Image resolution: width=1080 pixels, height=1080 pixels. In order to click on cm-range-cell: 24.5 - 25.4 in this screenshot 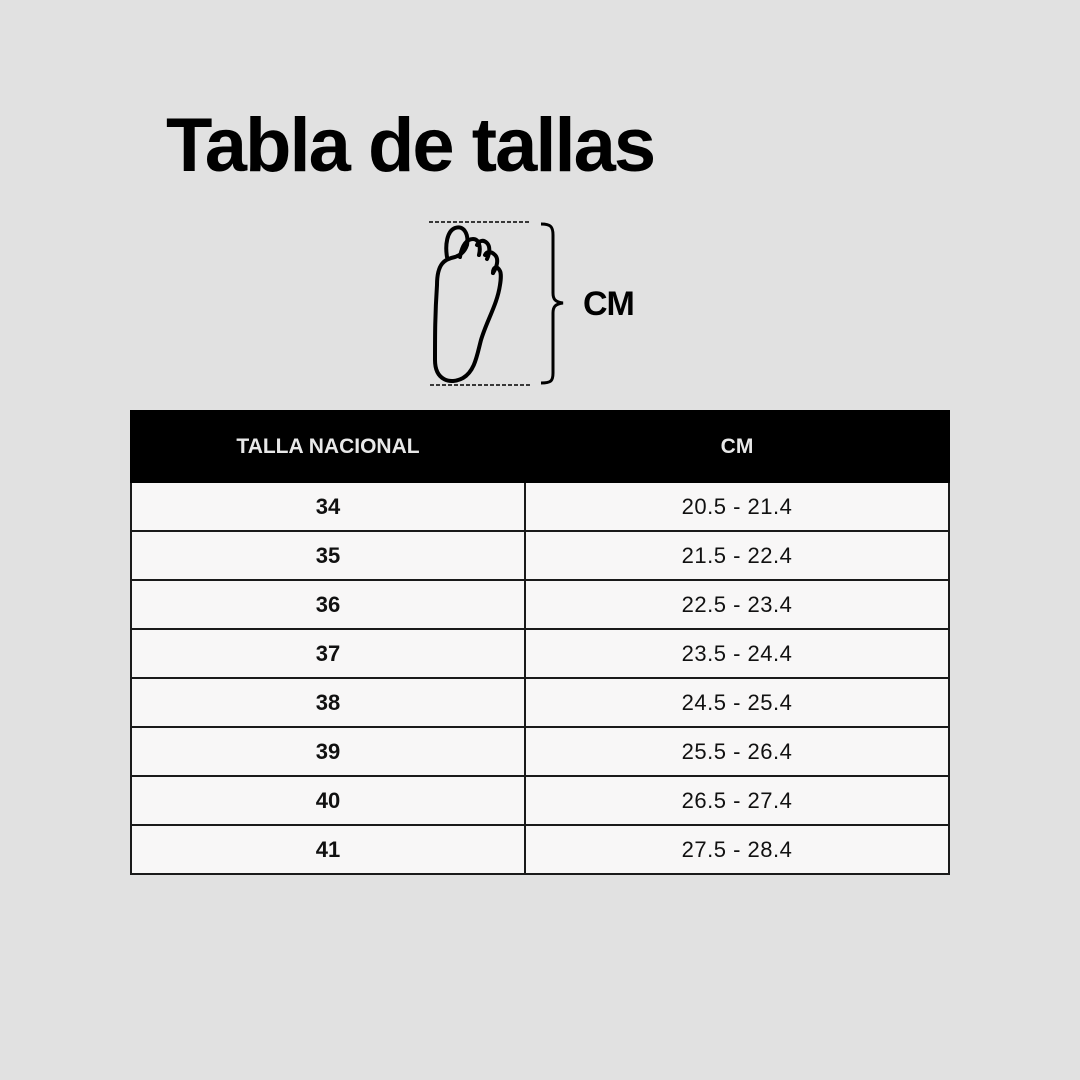, I will do `click(737, 702)`.